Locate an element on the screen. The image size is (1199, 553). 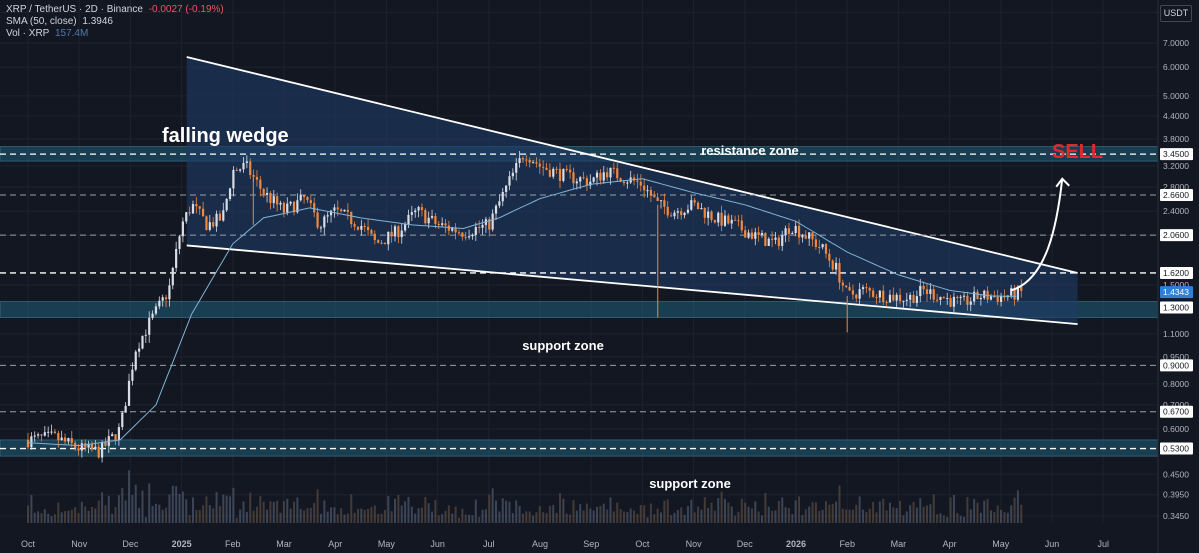
wedge-lower-trendline is located at coordinates (632, 284).